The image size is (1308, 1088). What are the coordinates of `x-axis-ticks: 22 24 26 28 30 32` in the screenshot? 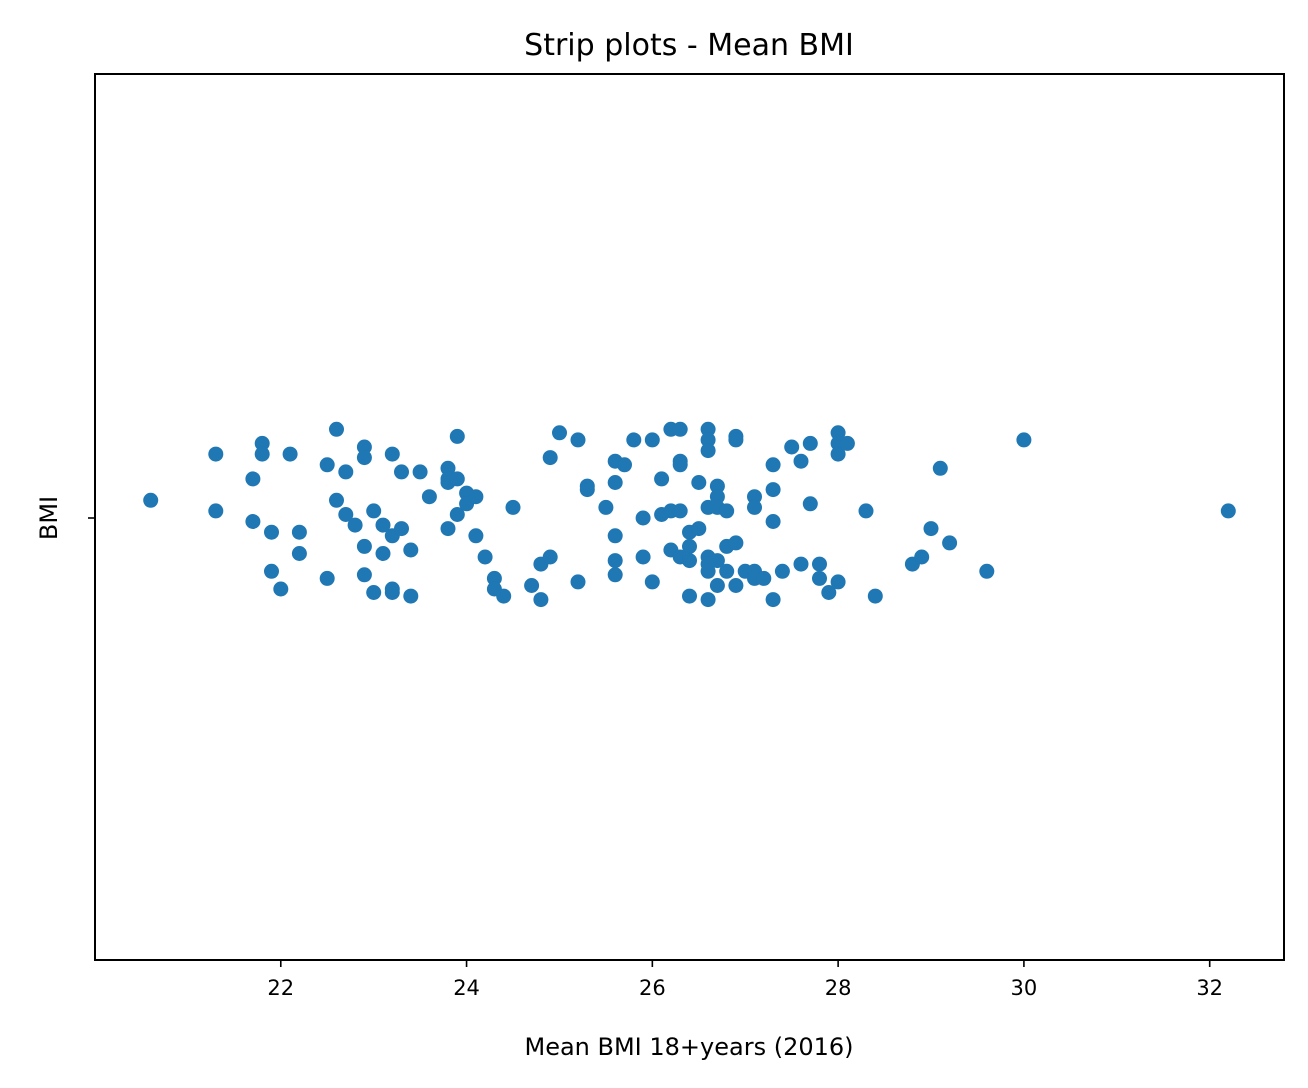 It's located at (745, 980).